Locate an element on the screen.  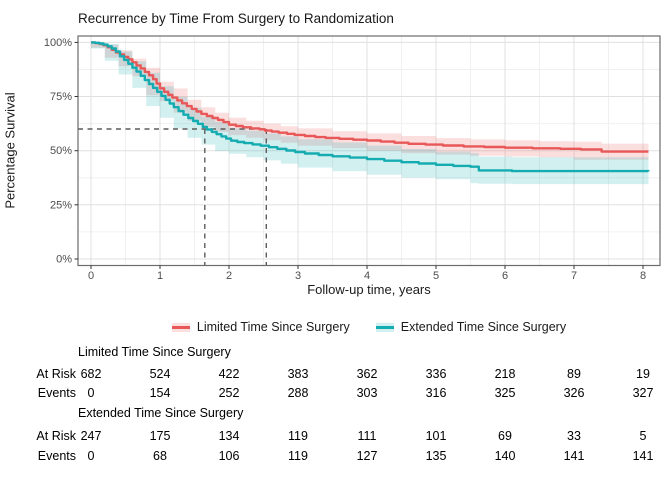
events-count: 135 is located at coordinates (436, 456).